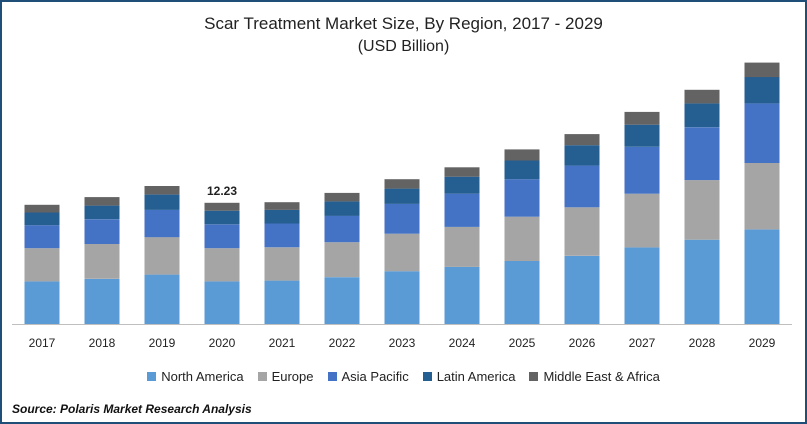 The width and height of the screenshot is (807, 424). Describe the element at coordinates (403, 46) in the screenshot. I see `chart-subtitle: (USD Billion)` at that location.